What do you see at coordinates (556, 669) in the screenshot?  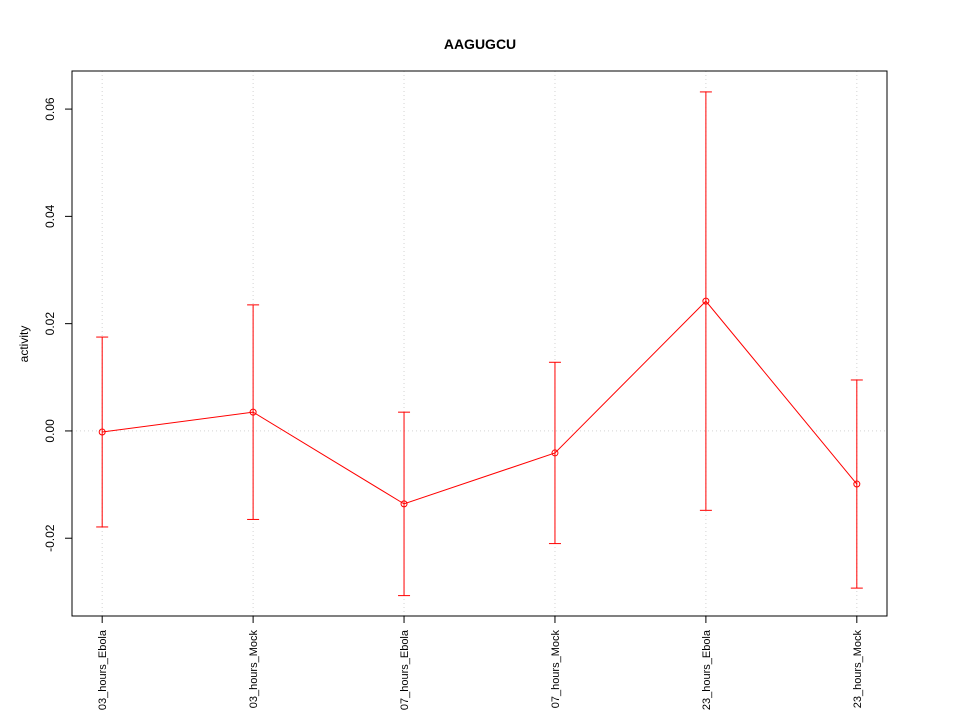 I see `x-tick-label: 07_hours_Mock` at bounding box center [556, 669].